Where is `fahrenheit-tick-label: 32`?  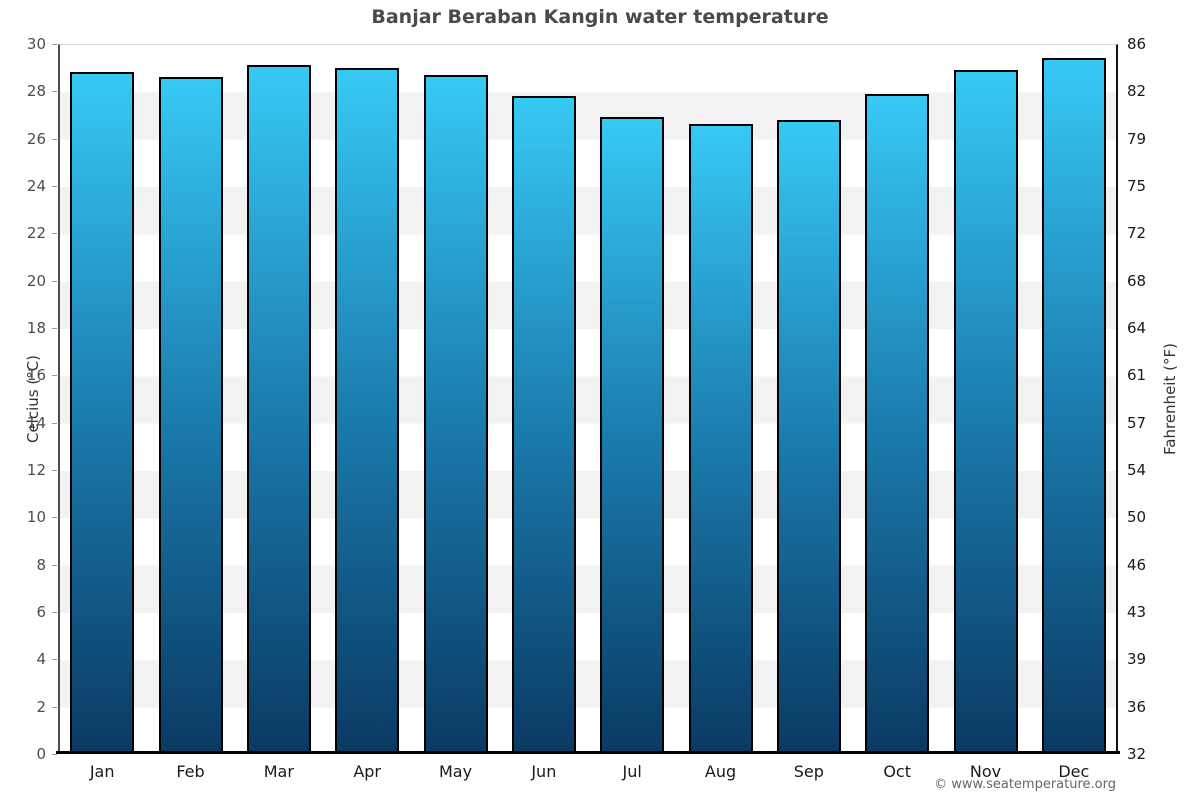 fahrenheit-tick-label: 32 is located at coordinates (1137, 754).